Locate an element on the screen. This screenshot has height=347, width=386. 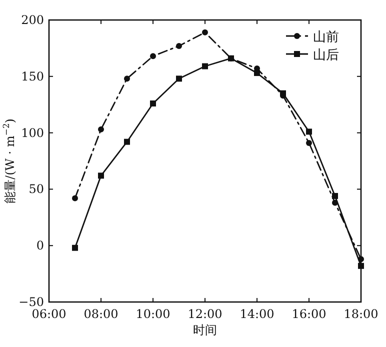
legend-label: 山前 is located at coordinates (326, 37).